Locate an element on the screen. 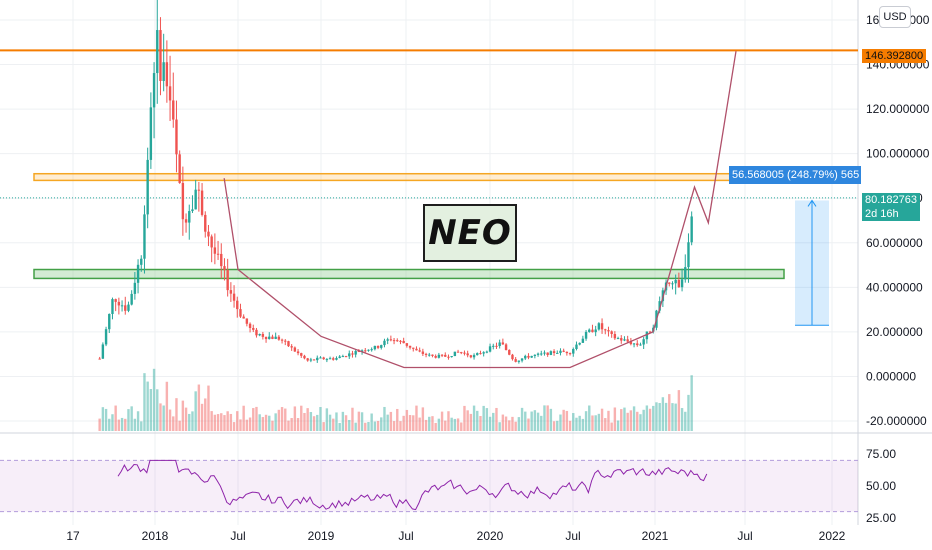 This screenshot has height=550, width=932. last-price-value: 80.182763 is located at coordinates (891, 200).